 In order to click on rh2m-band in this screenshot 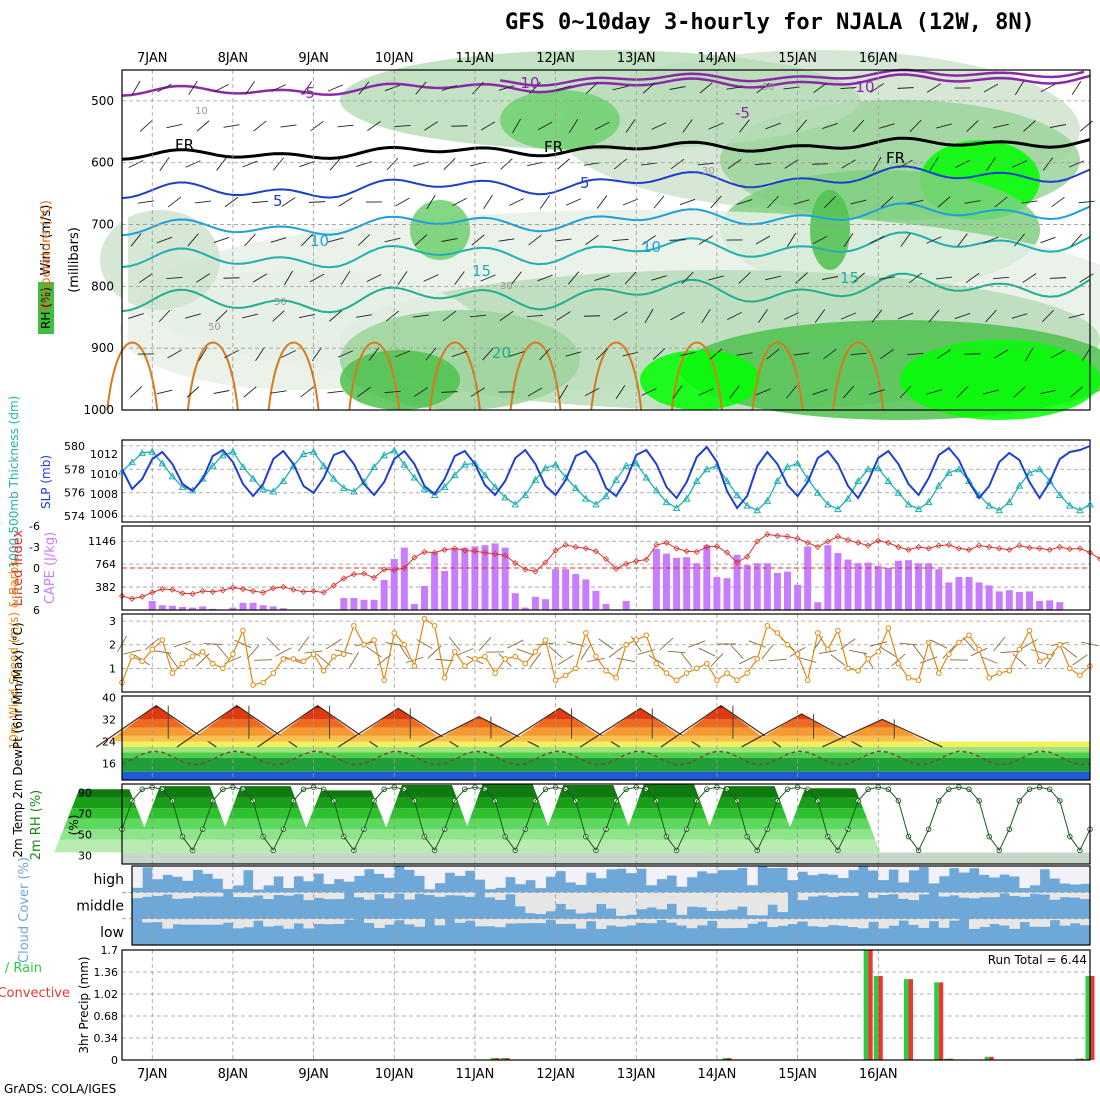, I will do `click(507, 834)`.